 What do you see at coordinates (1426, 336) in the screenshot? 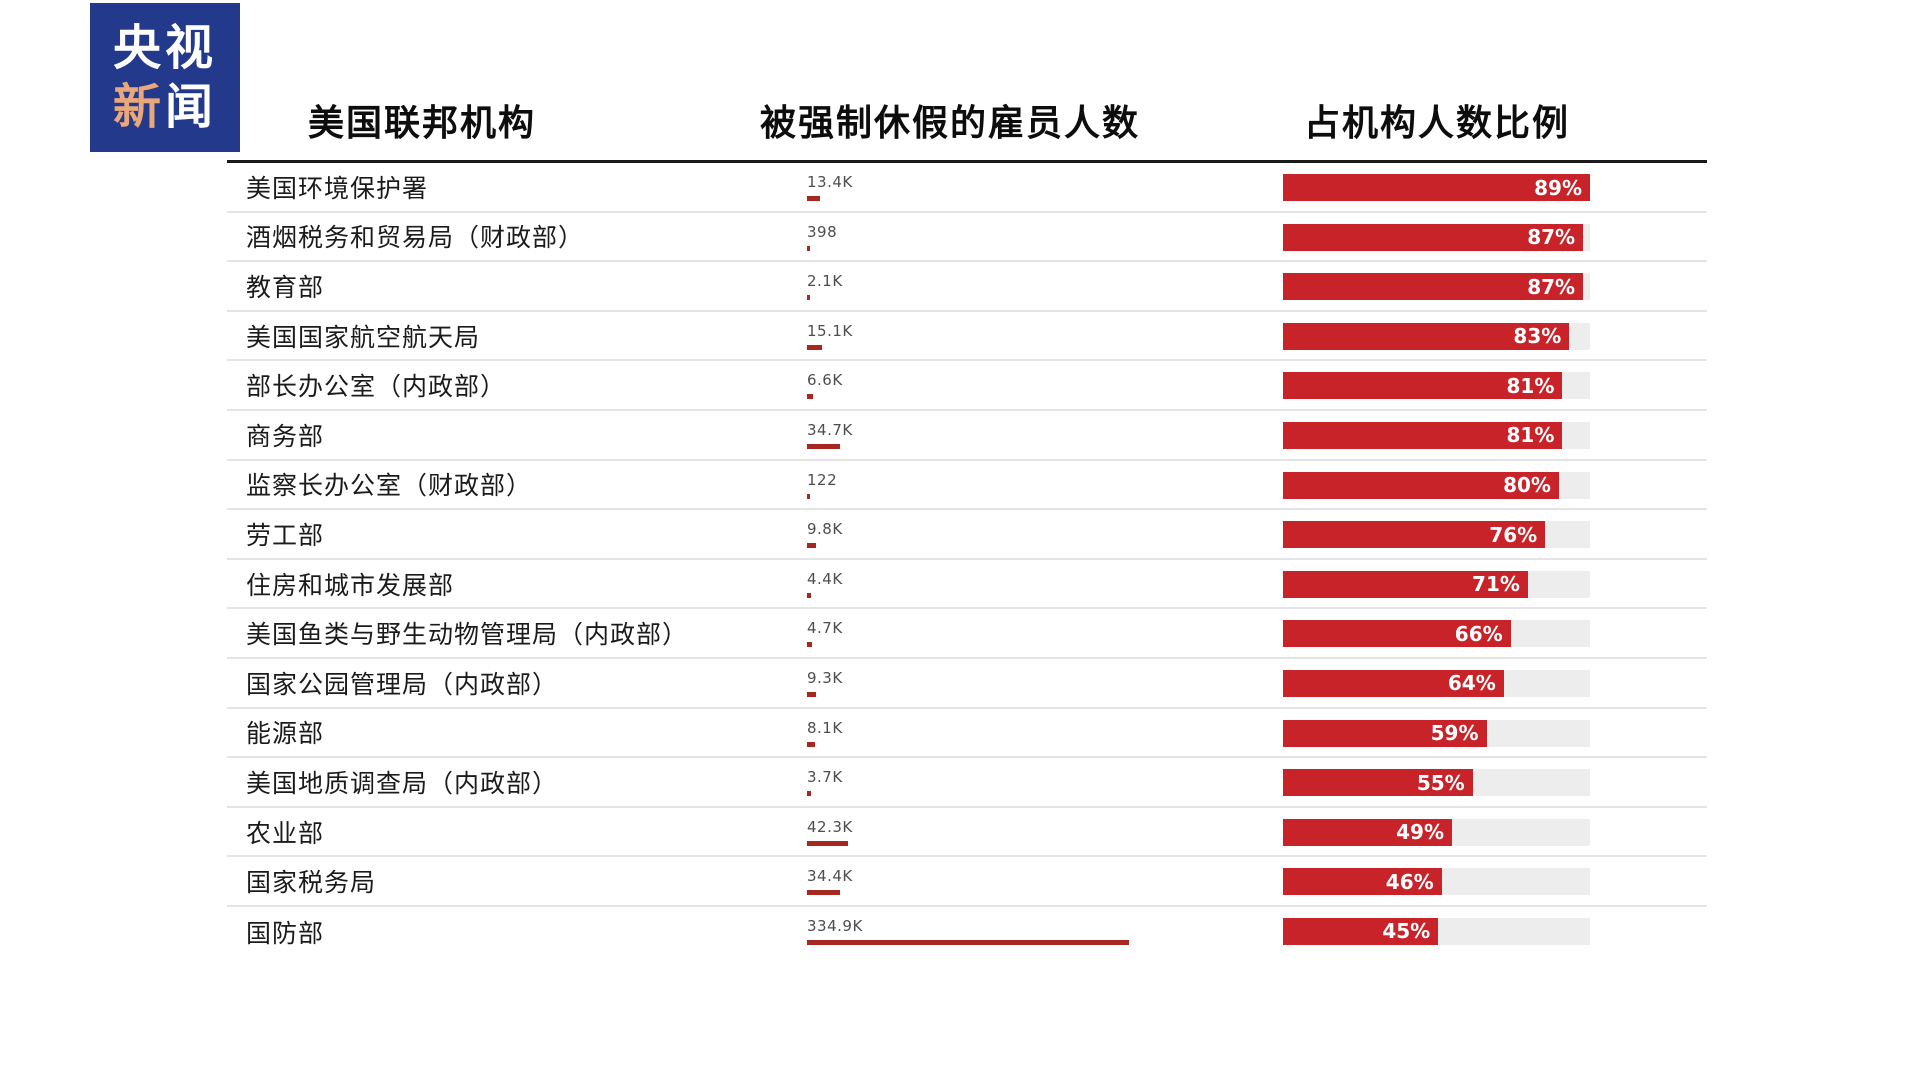
I see `percent-bar-fill: 83%` at bounding box center [1426, 336].